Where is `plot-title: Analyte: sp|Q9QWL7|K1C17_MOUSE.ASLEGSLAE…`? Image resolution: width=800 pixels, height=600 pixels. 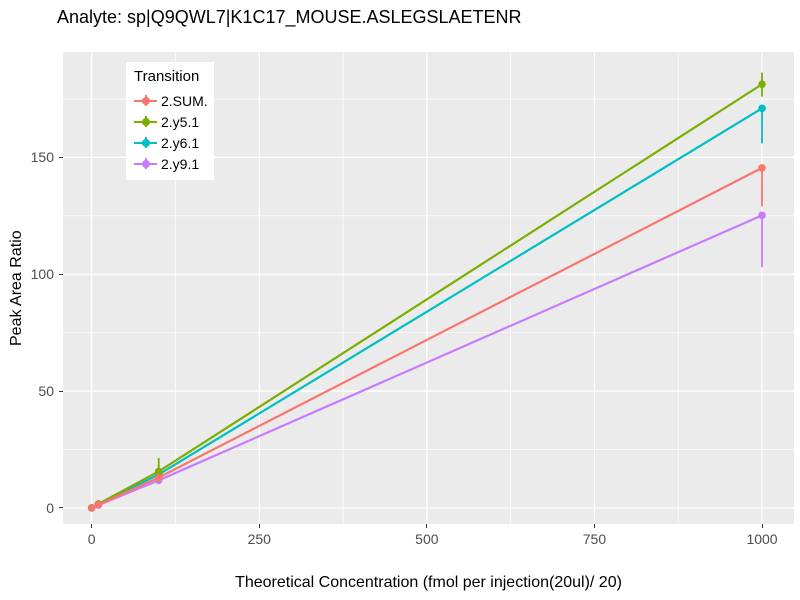
plot-title: Analyte: sp|Q9QWL7|K1C17_MOUSE.ASLEGSLAE… is located at coordinates (289, 17).